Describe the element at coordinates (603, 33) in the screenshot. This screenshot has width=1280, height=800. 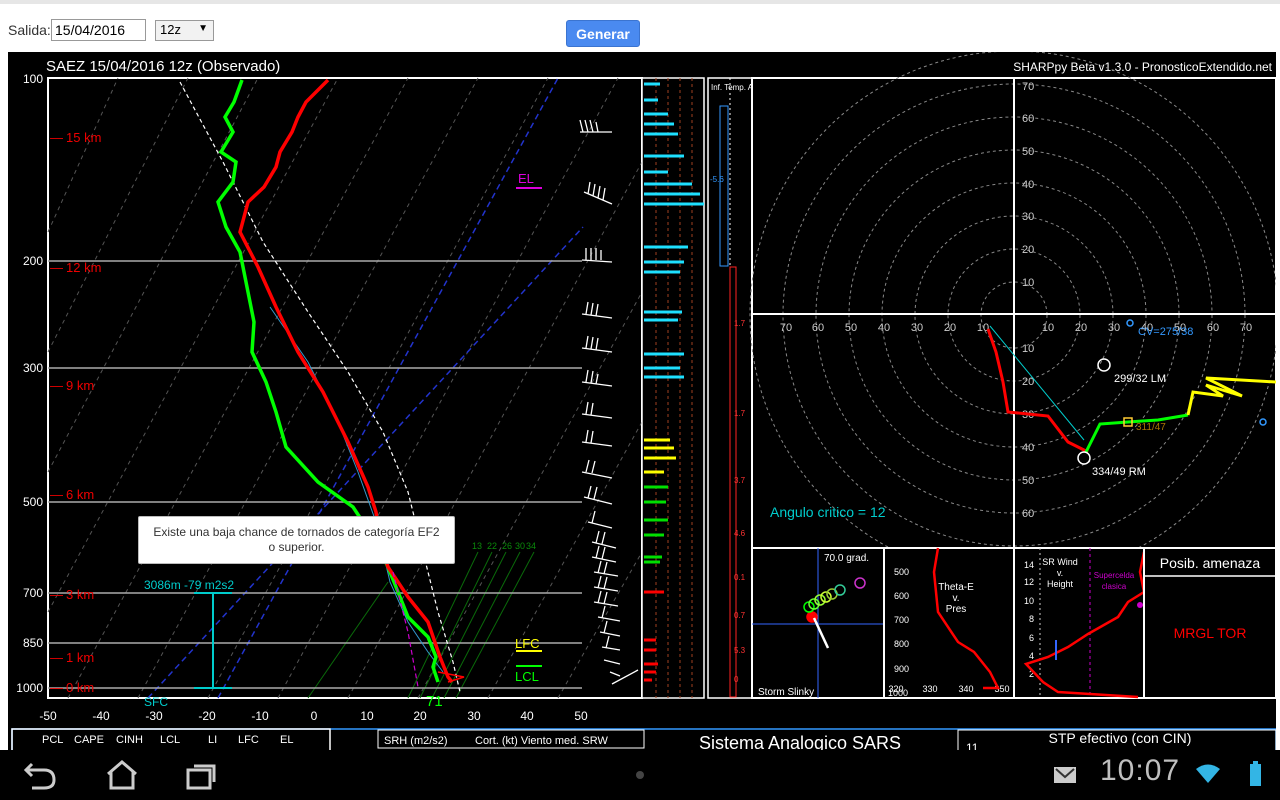
I see `generate-button: Generar` at that location.